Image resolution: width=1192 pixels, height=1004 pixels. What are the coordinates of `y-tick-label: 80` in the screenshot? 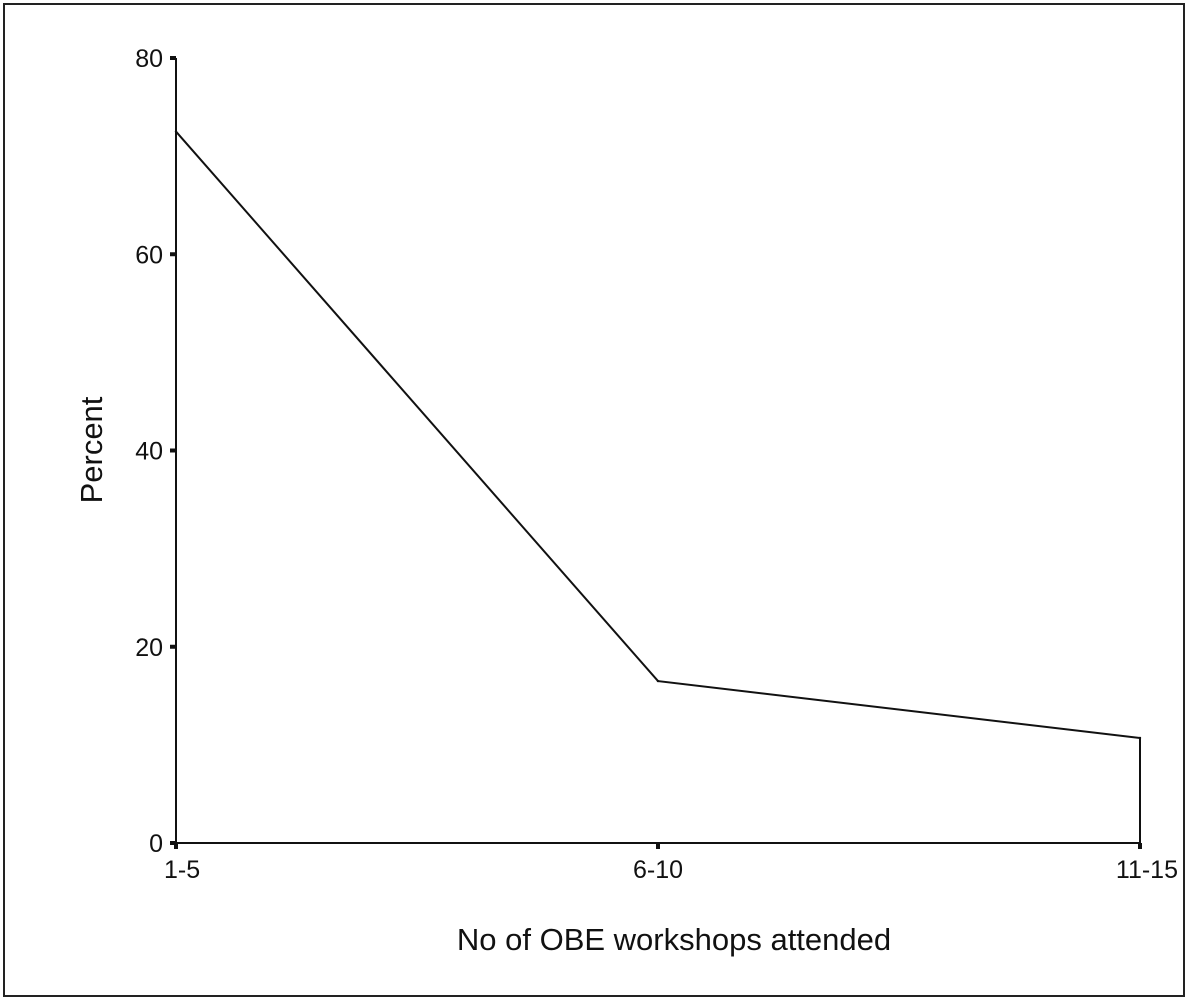 It's located at (149, 59).